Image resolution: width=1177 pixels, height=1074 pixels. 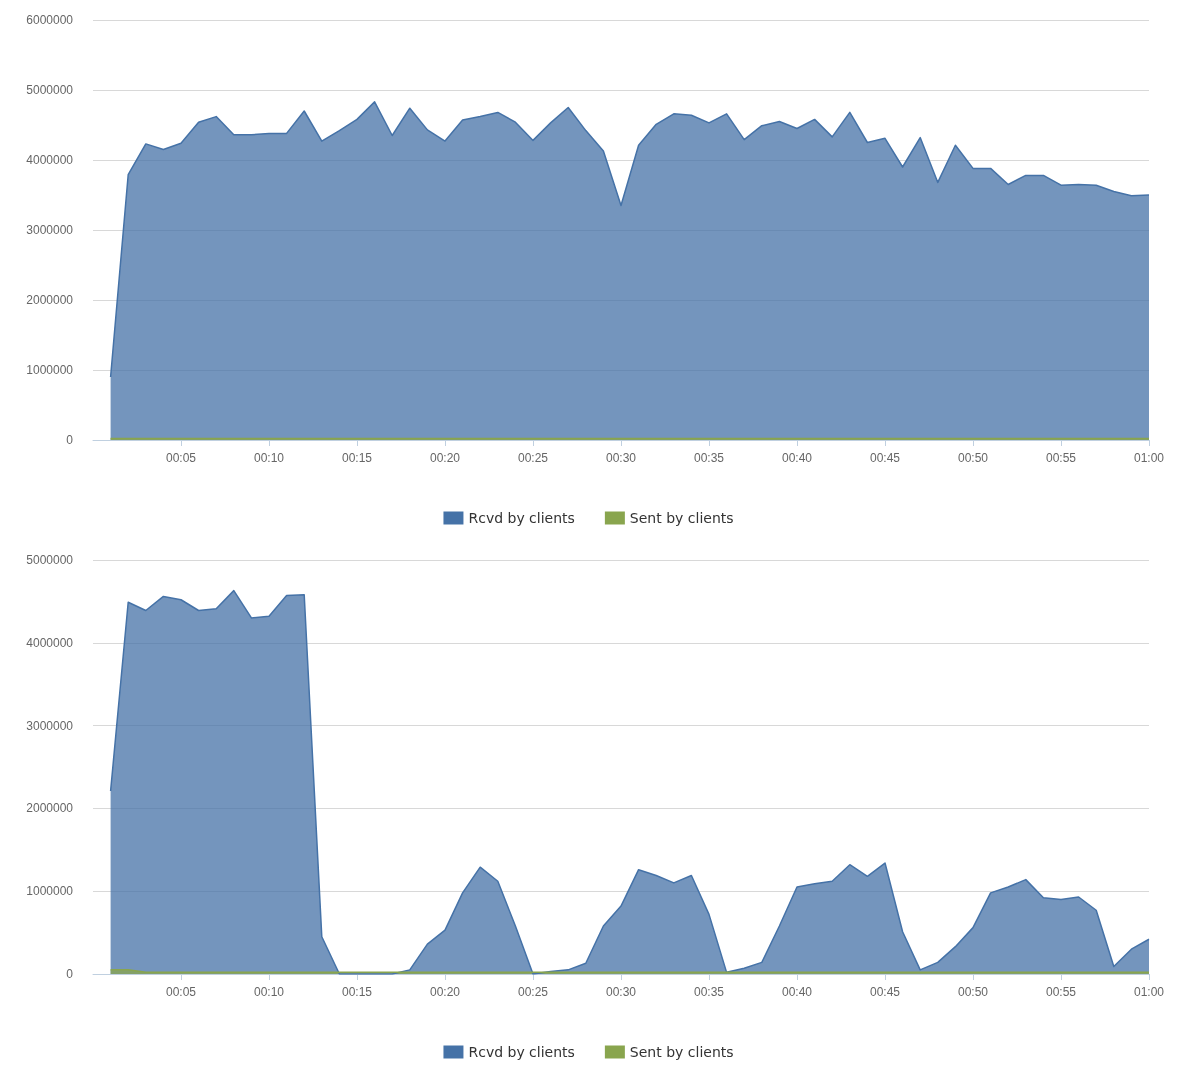 I want to click on y-tick-label: 6000000, so click(x=50, y=20).